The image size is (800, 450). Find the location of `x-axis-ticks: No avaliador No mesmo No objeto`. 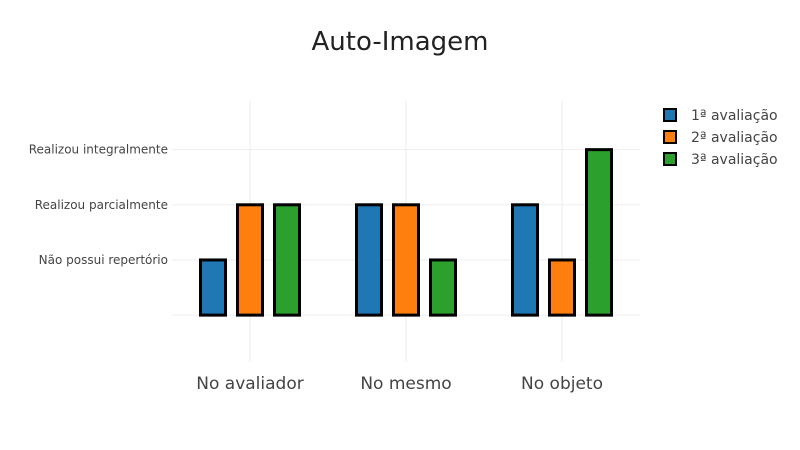

x-axis-ticks: No avaliador No mesmo No objeto is located at coordinates (399, 384).